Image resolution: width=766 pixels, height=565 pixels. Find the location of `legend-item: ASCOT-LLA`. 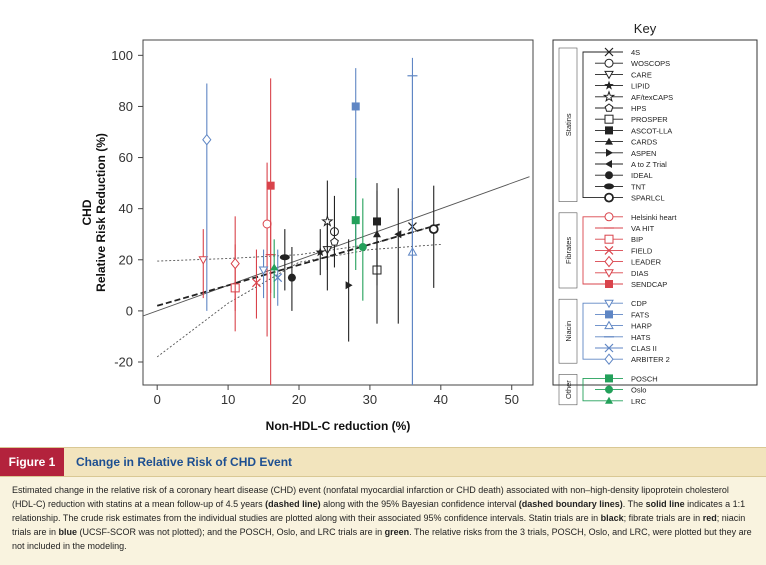

legend-item: ASCOT-LLA is located at coordinates (633, 130).